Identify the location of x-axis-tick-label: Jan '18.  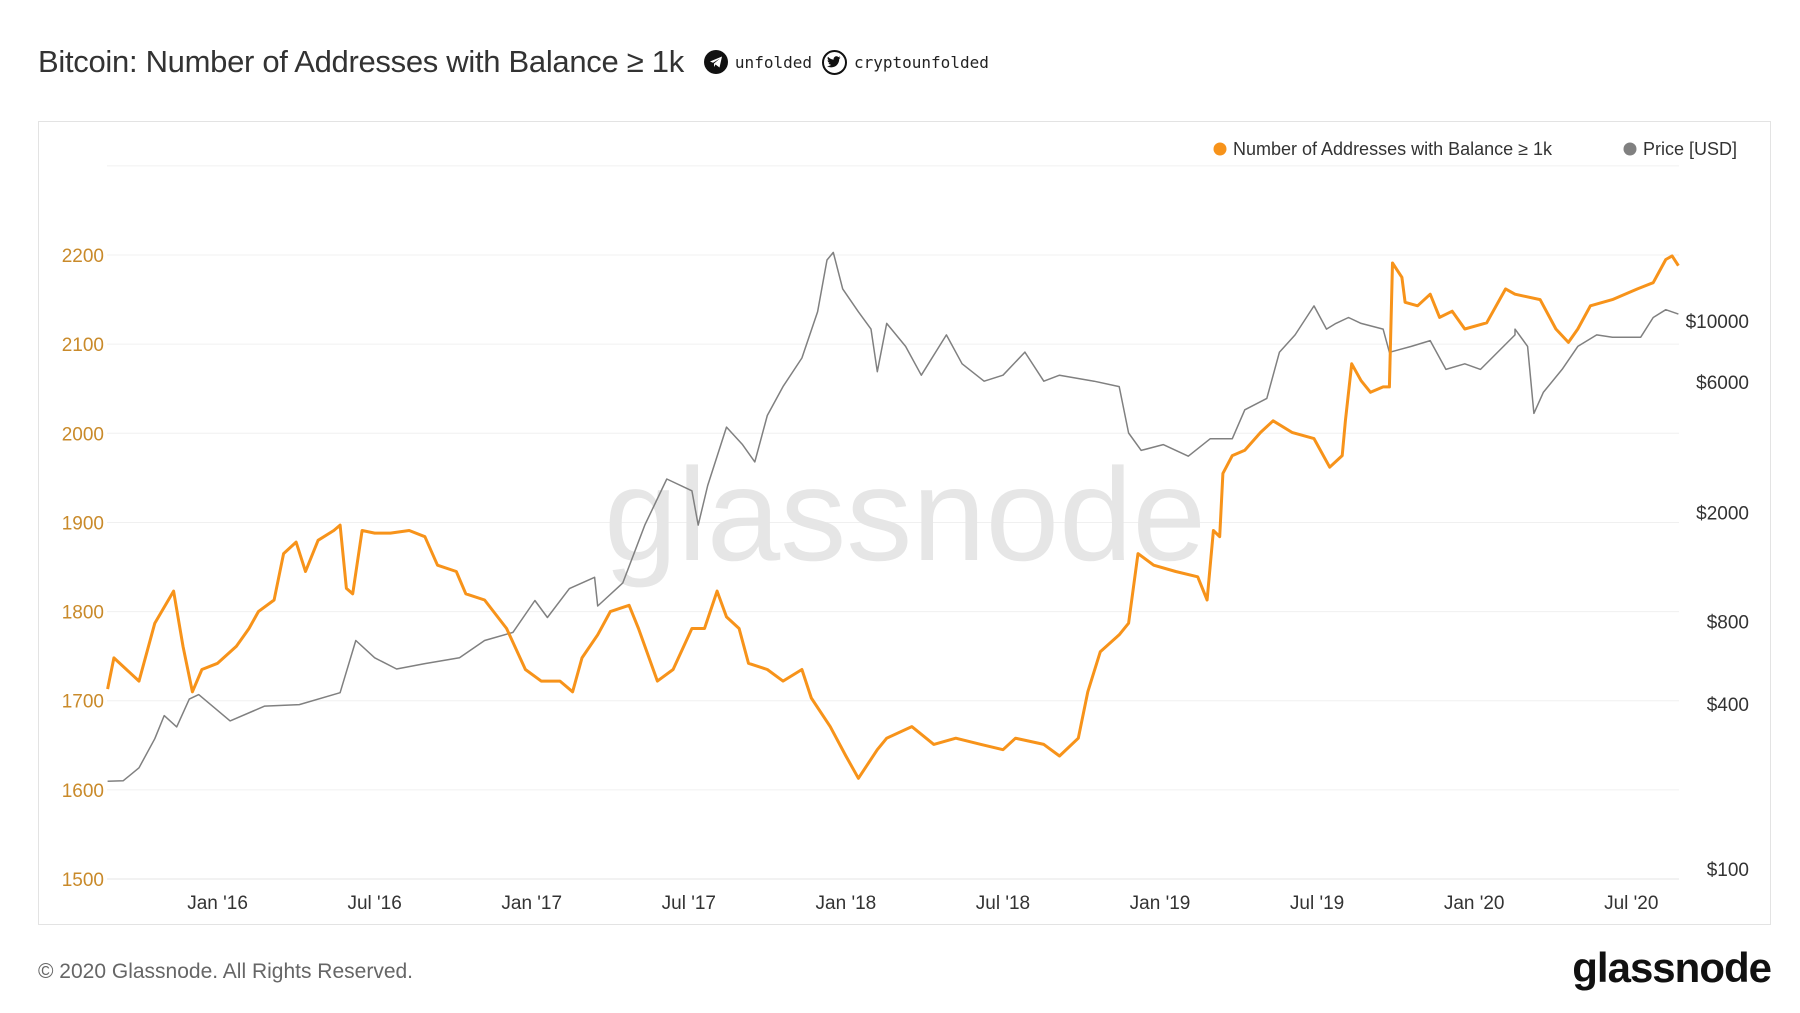
(846, 903).